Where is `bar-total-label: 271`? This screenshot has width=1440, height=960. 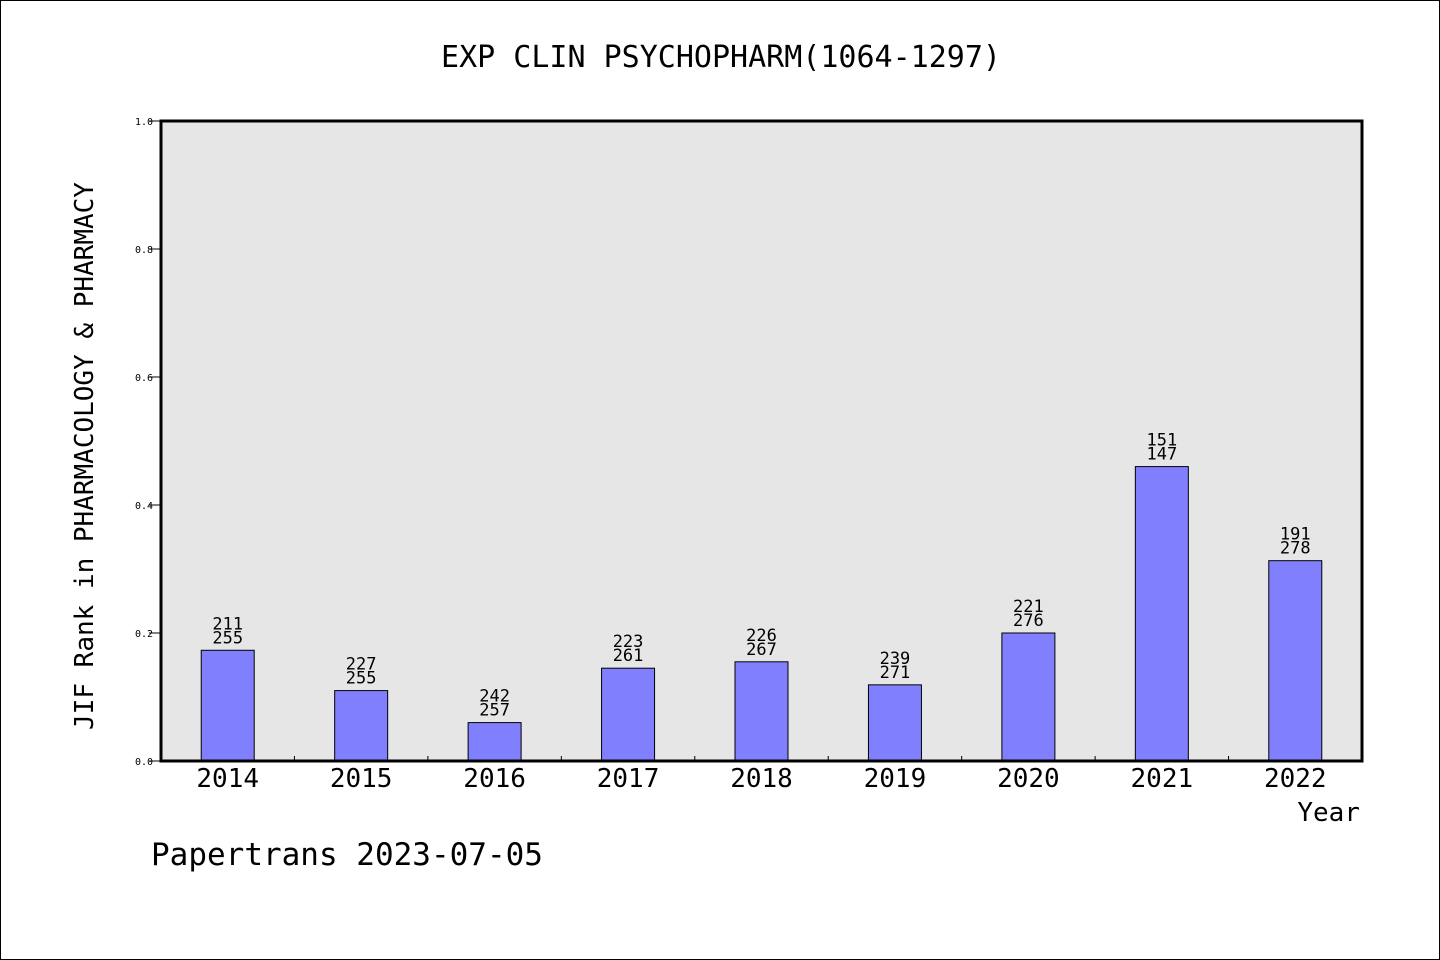 bar-total-label: 271 is located at coordinates (895, 673).